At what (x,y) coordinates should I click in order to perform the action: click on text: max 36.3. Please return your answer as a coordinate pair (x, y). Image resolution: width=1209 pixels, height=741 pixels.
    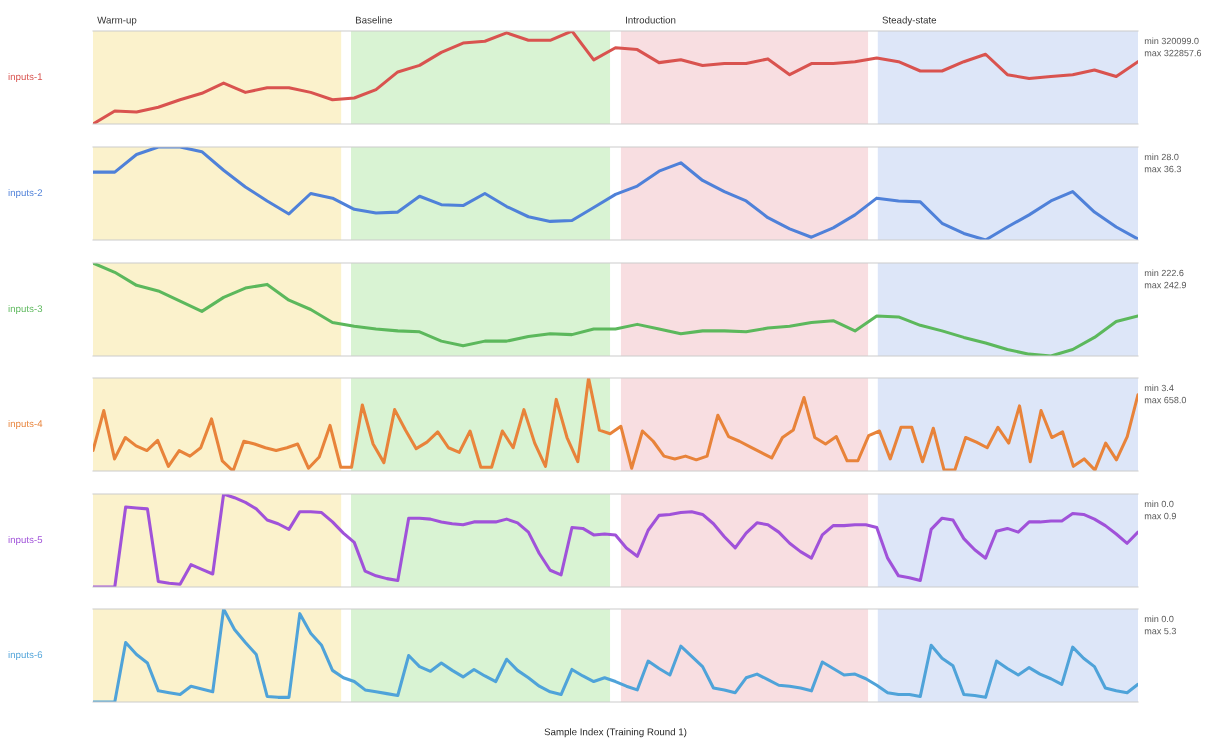
    Looking at the image, I should click on (1163, 169).